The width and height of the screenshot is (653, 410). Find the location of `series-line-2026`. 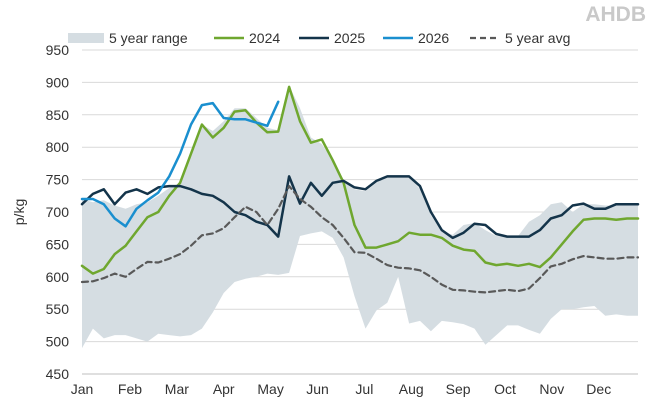

series-line-2026 is located at coordinates (180, 164).